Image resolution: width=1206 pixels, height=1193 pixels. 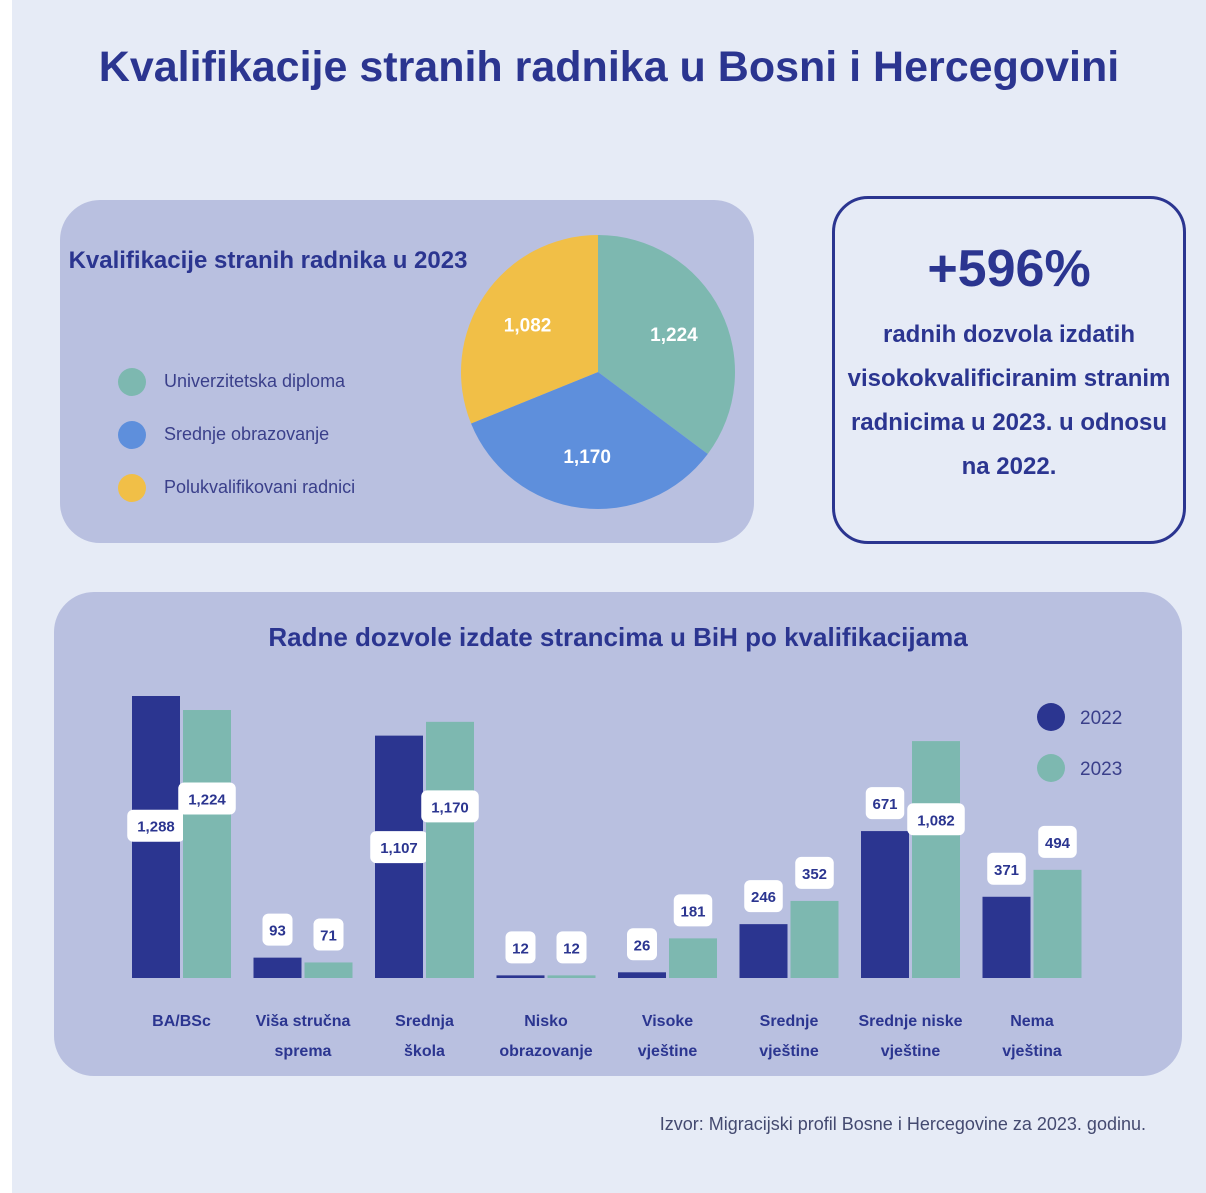 I want to click on bar-value-label: 371, so click(x=1006, y=870).